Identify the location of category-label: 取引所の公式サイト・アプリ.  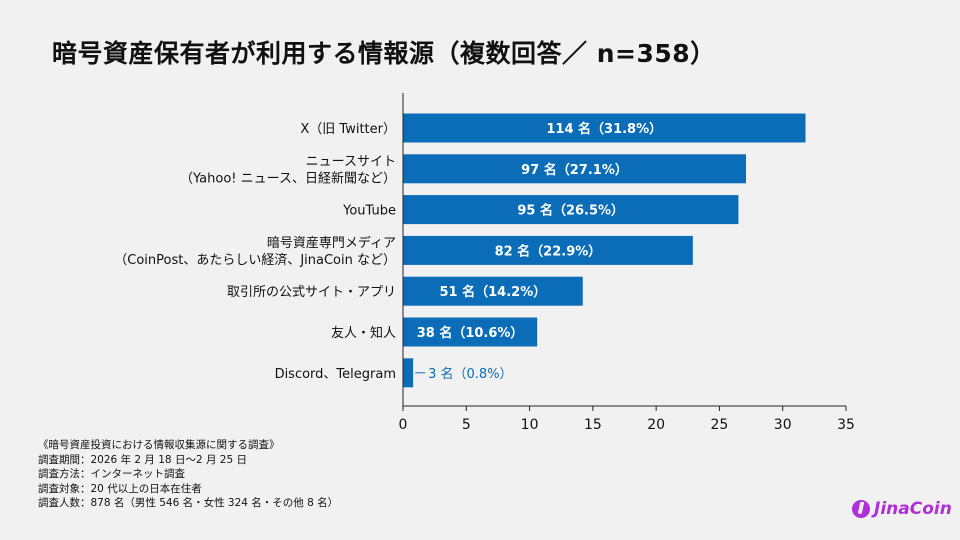
(311, 292).